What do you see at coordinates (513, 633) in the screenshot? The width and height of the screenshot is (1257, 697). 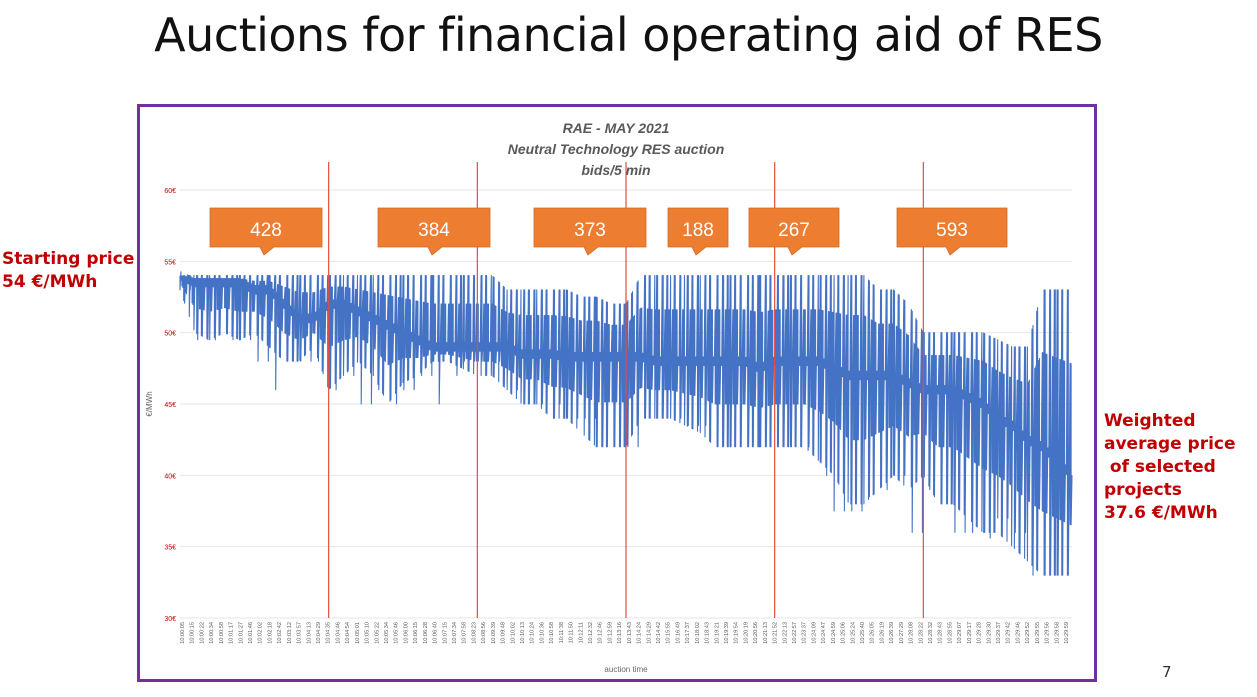 I see `x-tick-label: 10:10:02` at bounding box center [513, 633].